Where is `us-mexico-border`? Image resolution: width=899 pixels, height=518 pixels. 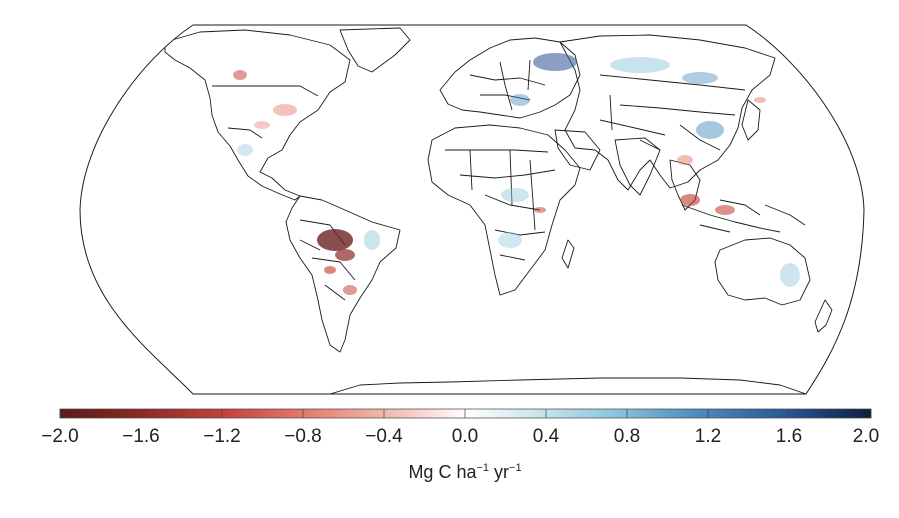
us-mexico-border is located at coordinates (245, 133).